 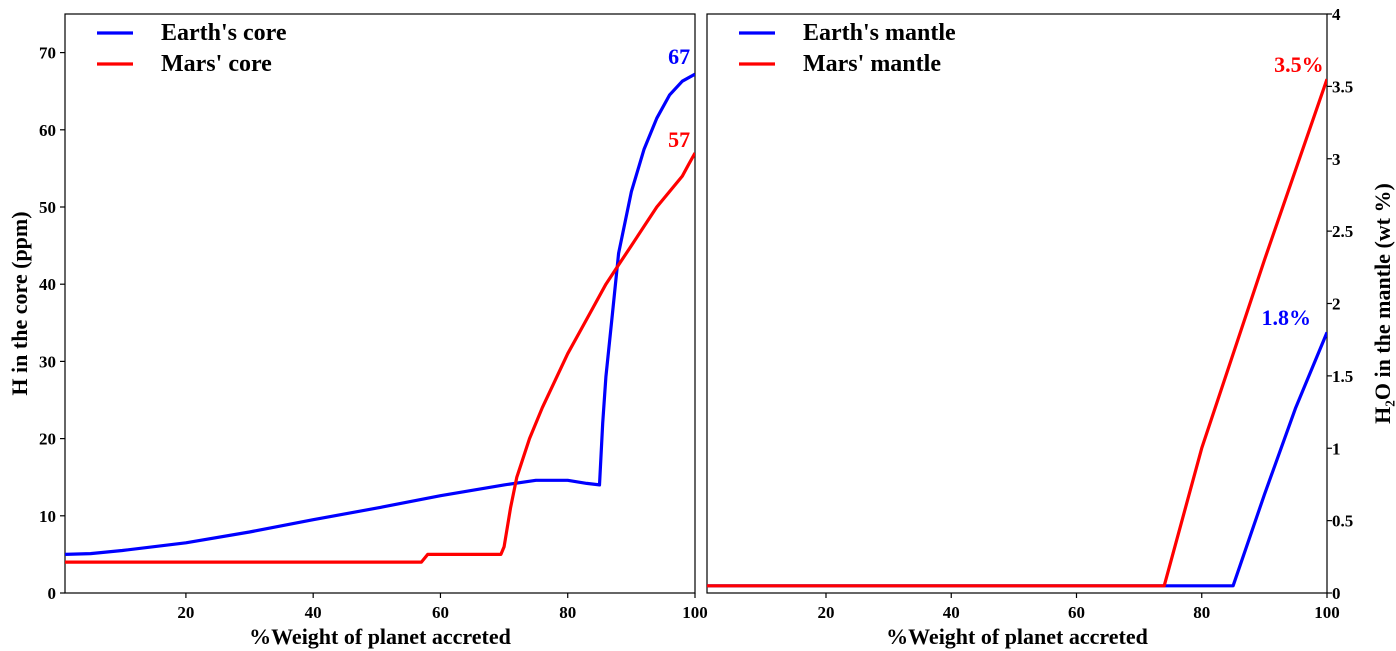 I want to click on y-tick-label: 4, so click(x=1336, y=14).